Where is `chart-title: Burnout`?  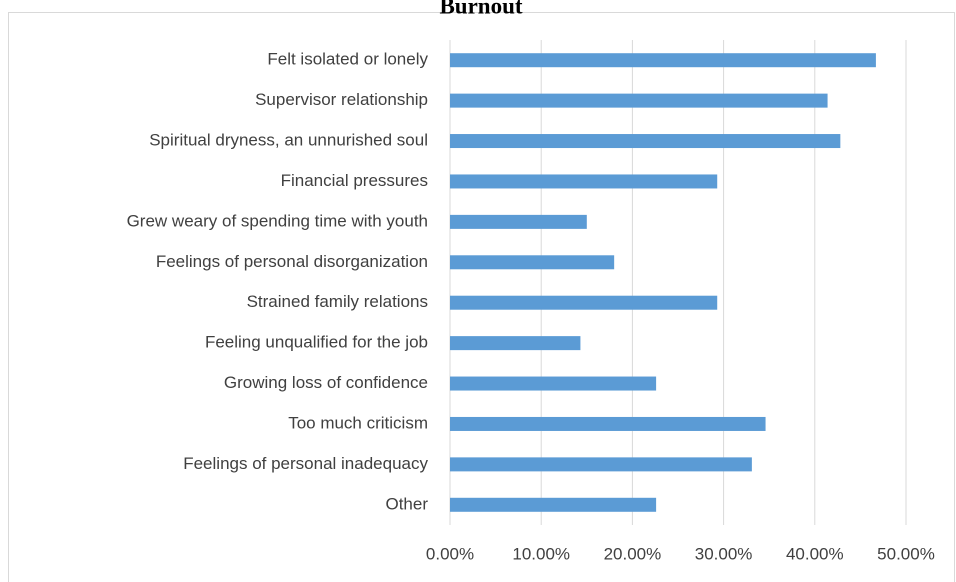
chart-title: Burnout is located at coordinates (480, 9).